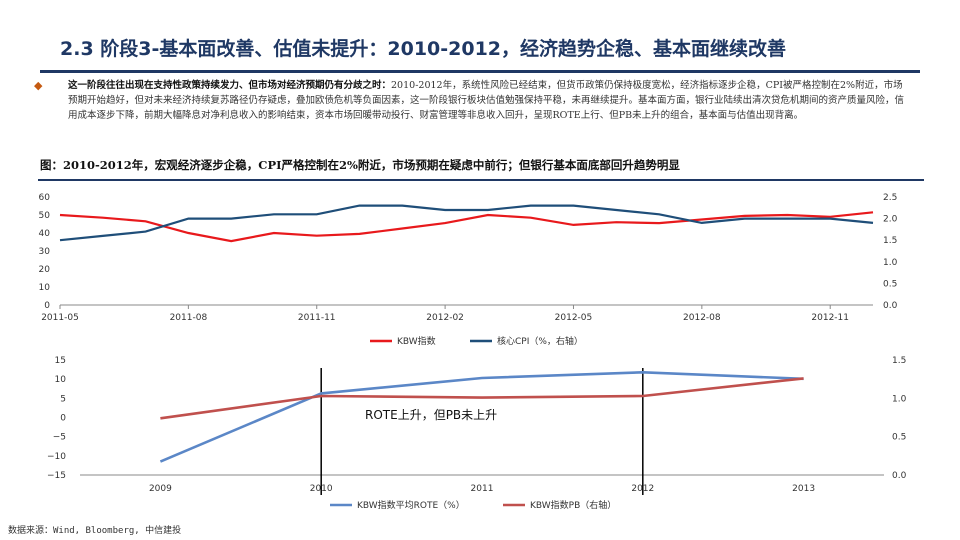 The height and width of the screenshot is (540, 960). I want to click on x-tick-label: 2012-08, so click(702, 318).